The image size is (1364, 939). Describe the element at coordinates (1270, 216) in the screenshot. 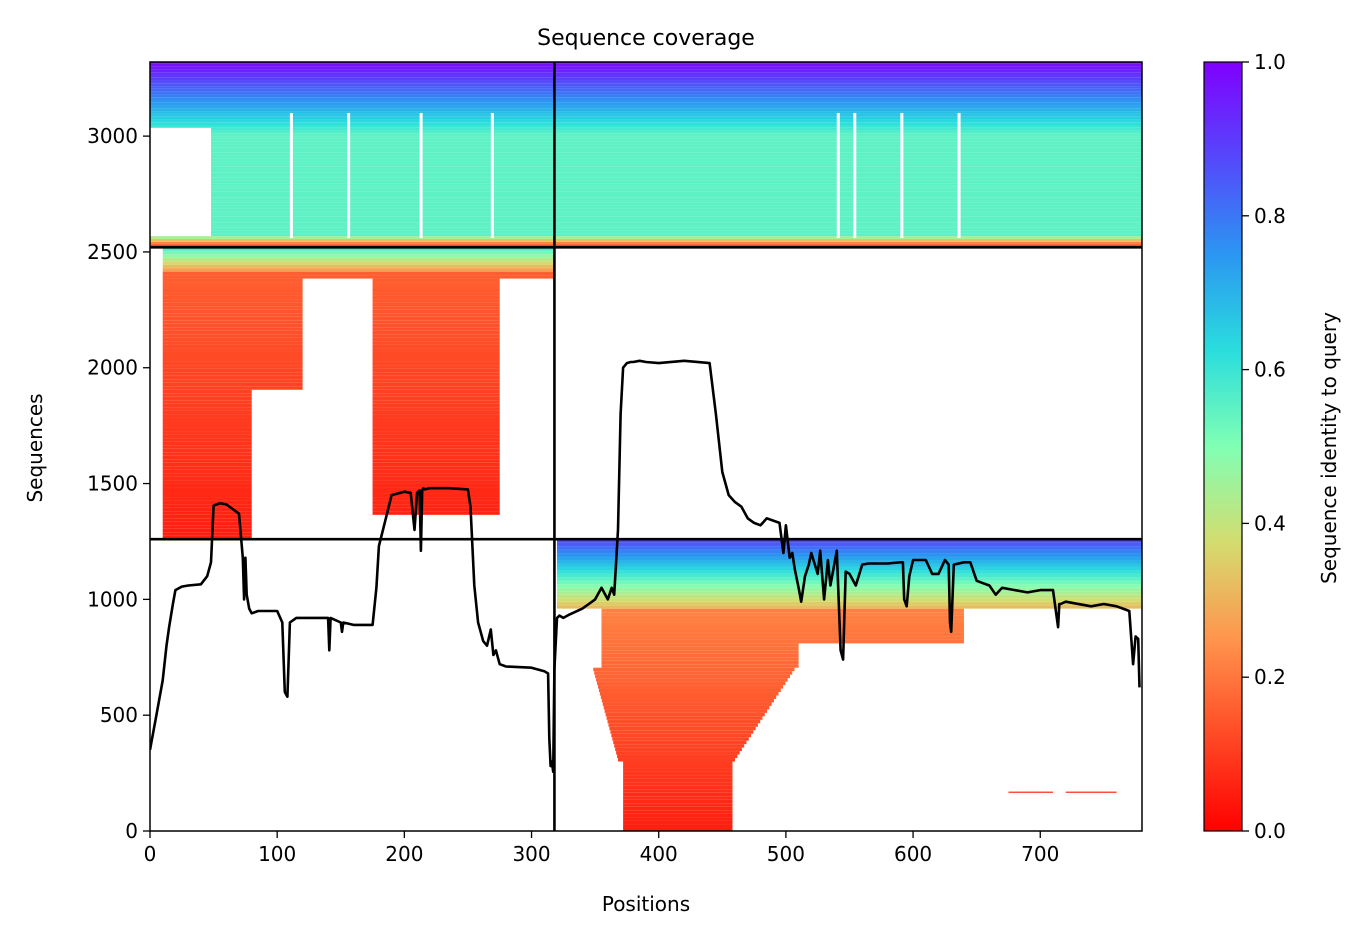

I see `colorbar-tick-label: 0.8` at that location.